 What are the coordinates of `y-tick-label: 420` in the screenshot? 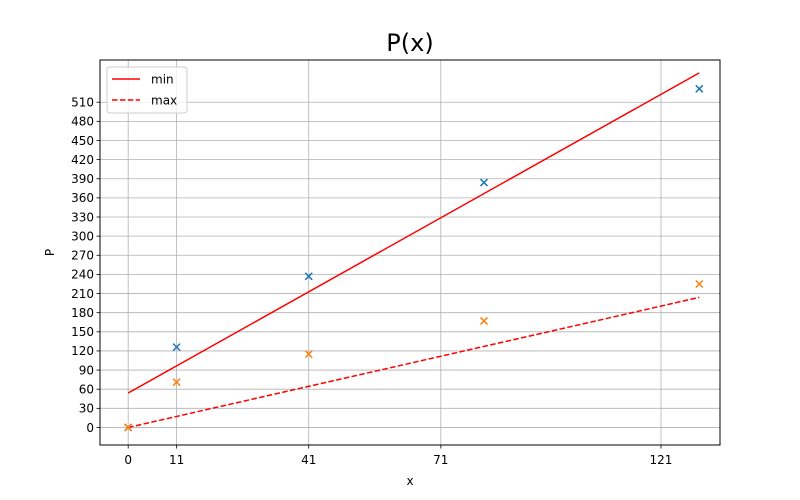 It's located at (82, 160).